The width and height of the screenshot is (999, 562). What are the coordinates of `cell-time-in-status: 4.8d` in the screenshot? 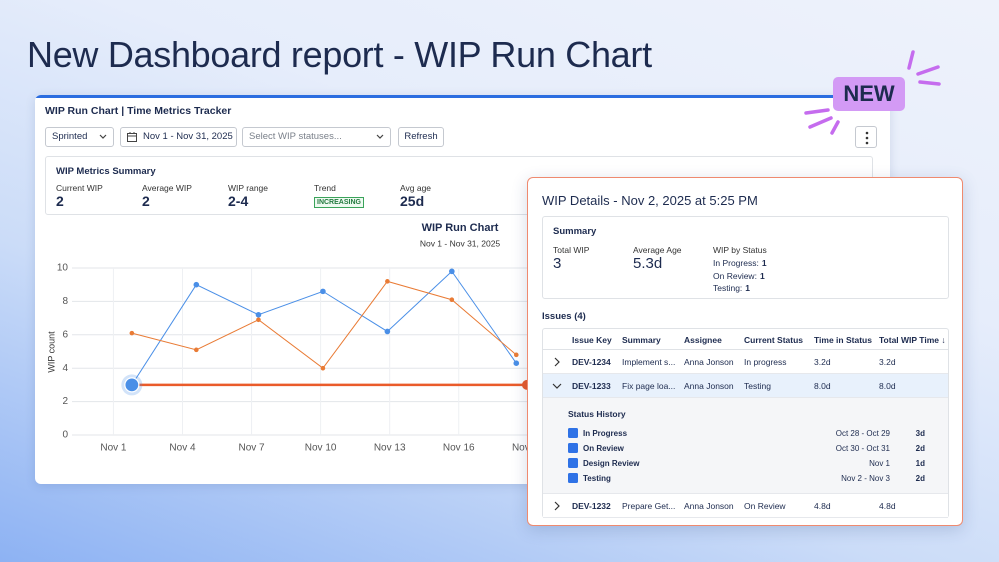 It's located at (822, 506).